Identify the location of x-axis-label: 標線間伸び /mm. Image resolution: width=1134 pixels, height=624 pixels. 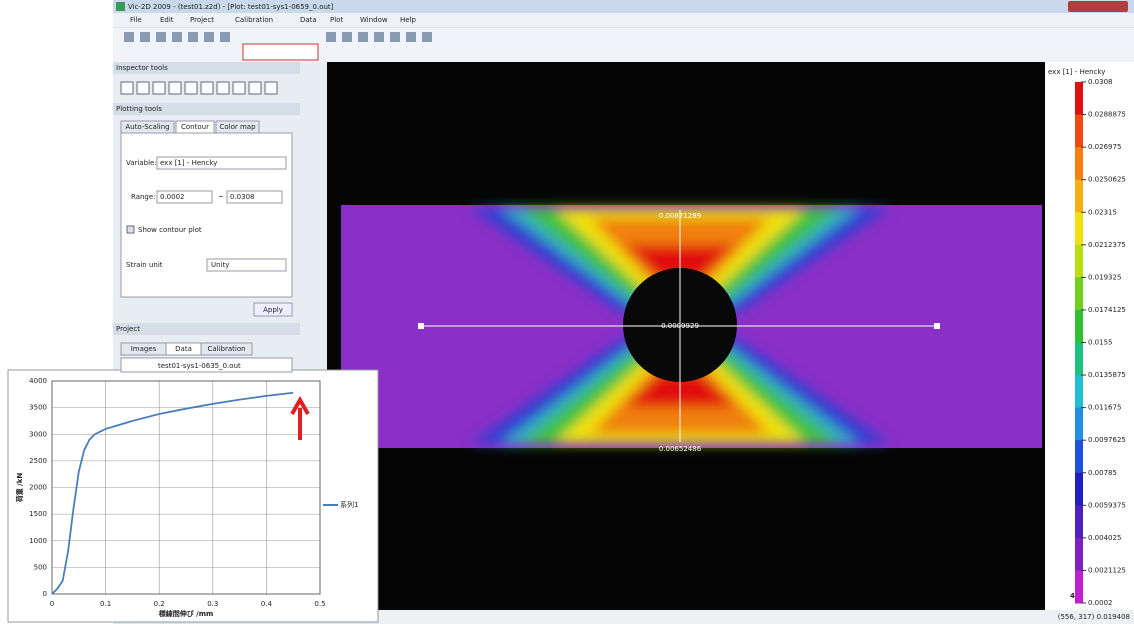
(186, 613).